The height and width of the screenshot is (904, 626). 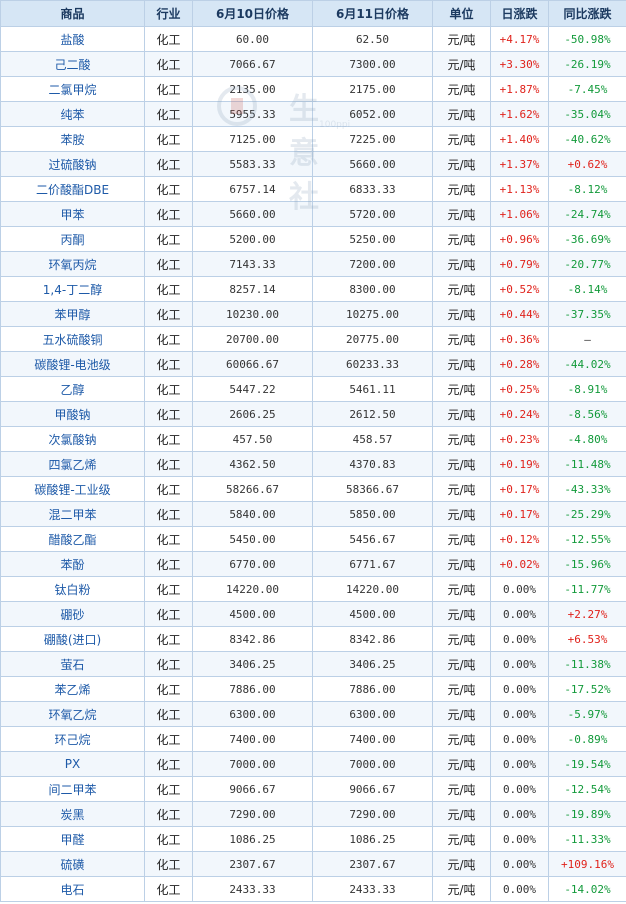 I want to click on product-name-link: 炭黑, so click(x=72, y=814).